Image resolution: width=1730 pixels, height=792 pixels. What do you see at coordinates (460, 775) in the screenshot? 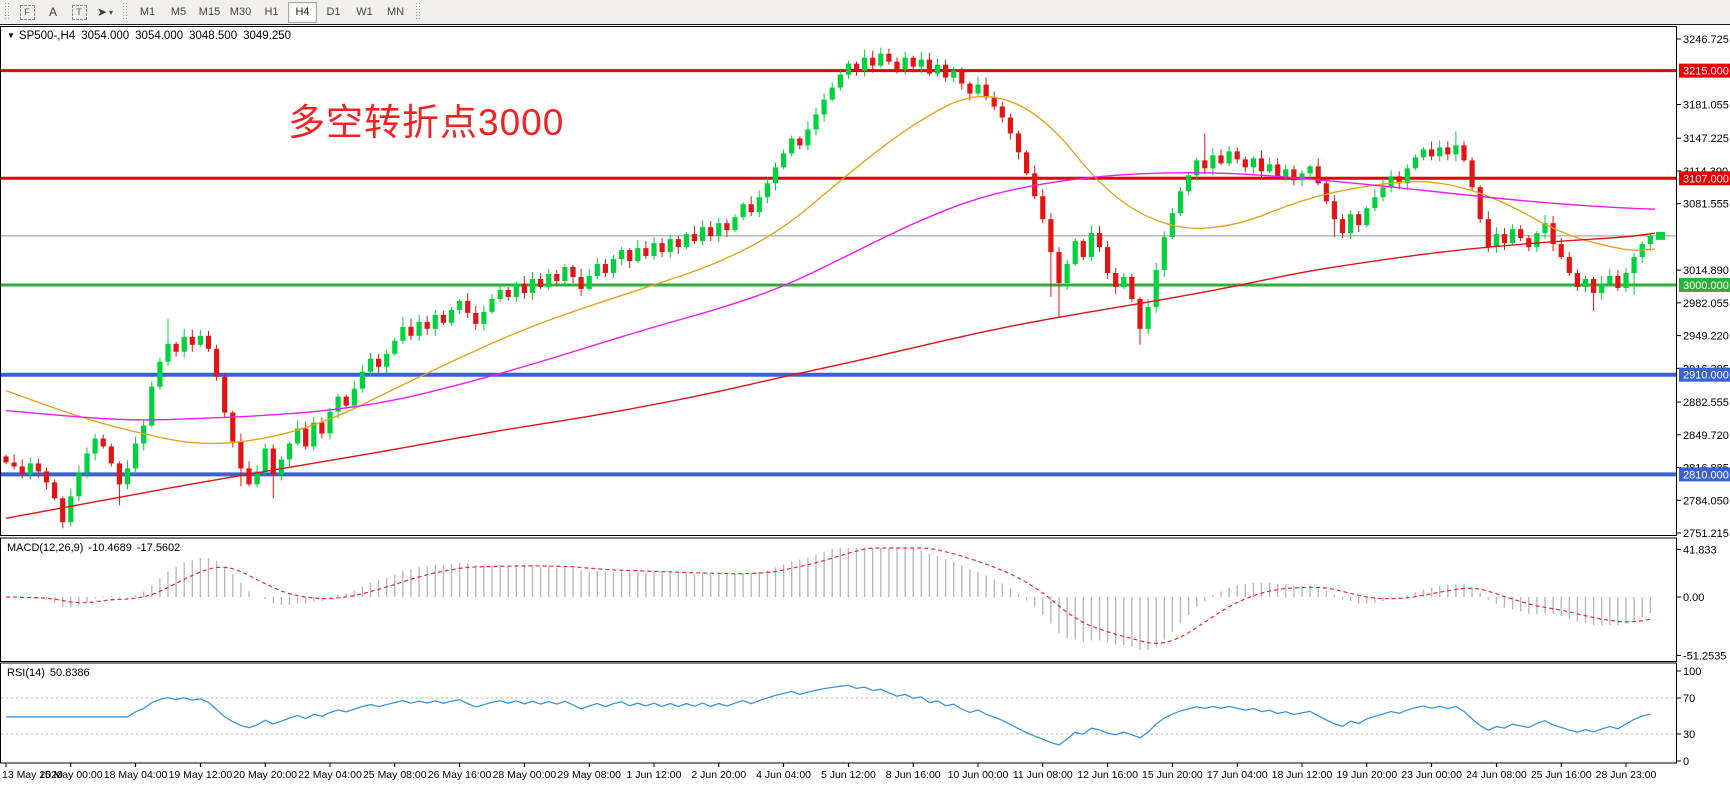
I see `svg-text: 26 May 16:00` at bounding box center [460, 775].